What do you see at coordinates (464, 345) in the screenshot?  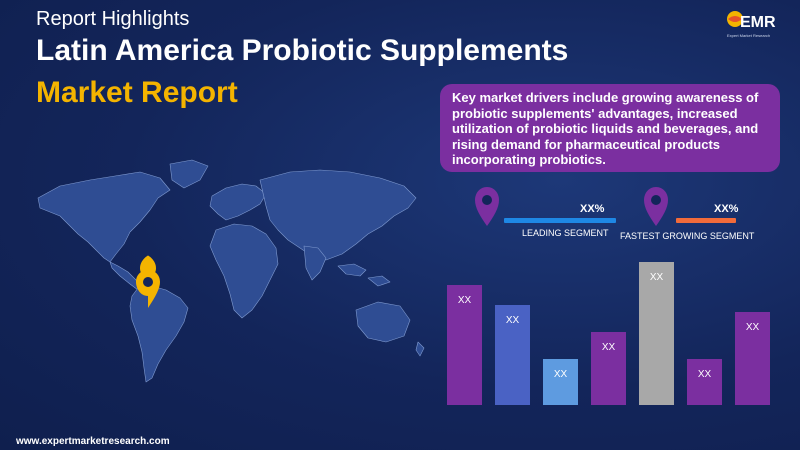 I see `bar-1: XX` at bounding box center [464, 345].